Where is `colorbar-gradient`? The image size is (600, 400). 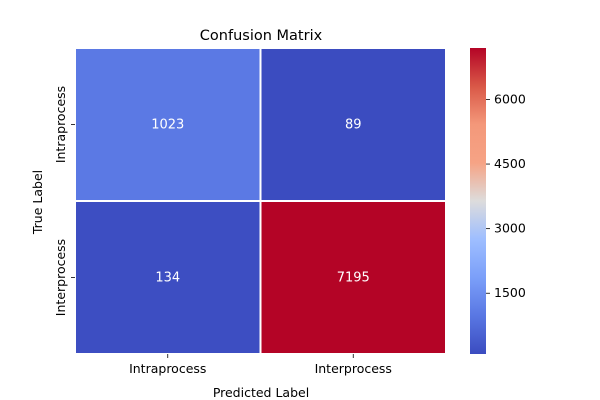
colorbar-gradient is located at coordinates (478, 201).